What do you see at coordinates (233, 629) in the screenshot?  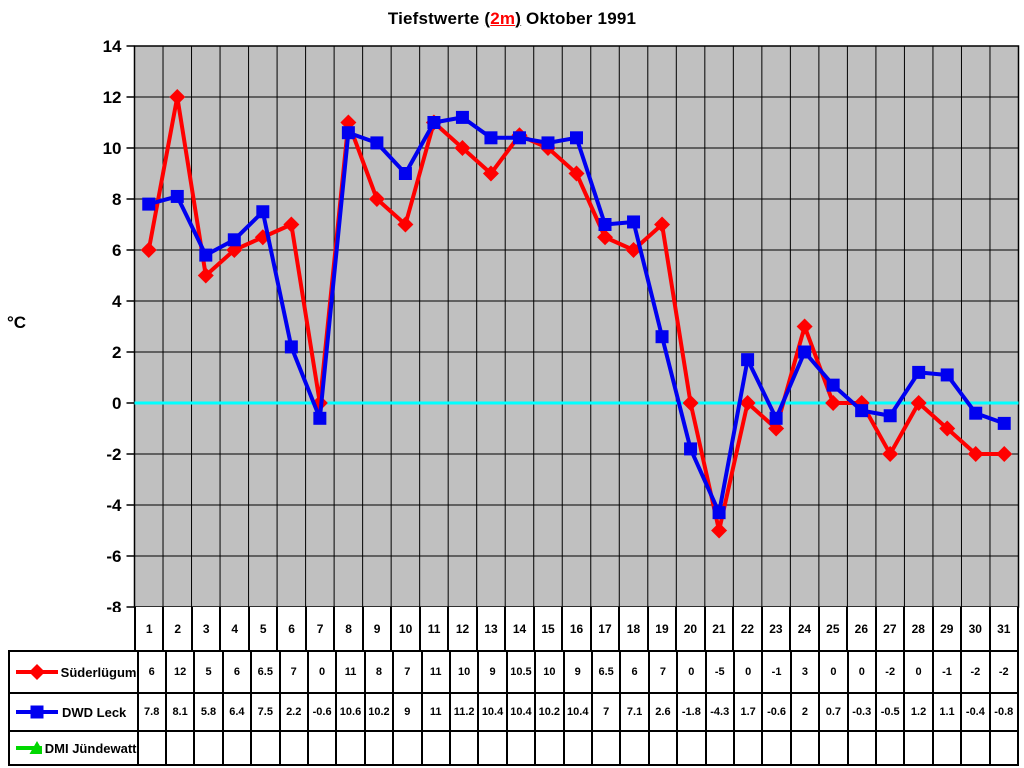 I see `day-header-cell: 4` at bounding box center [233, 629].